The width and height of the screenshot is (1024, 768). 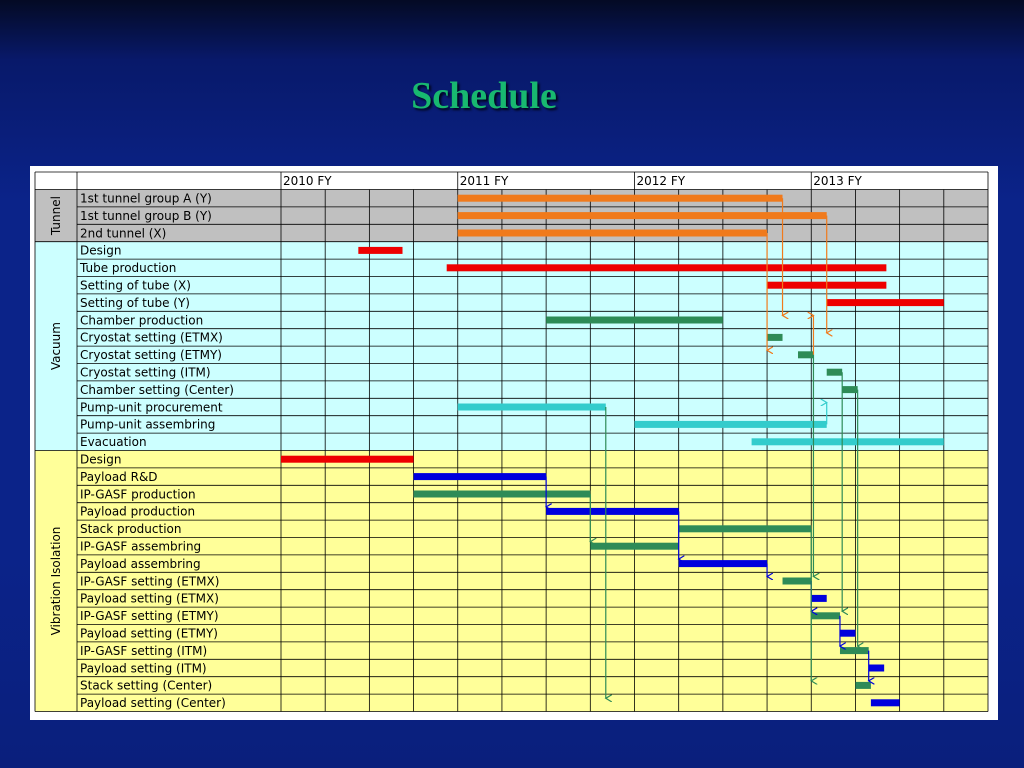 What do you see at coordinates (130, 529) in the screenshot?
I see `task-label: Stack production` at bounding box center [130, 529].